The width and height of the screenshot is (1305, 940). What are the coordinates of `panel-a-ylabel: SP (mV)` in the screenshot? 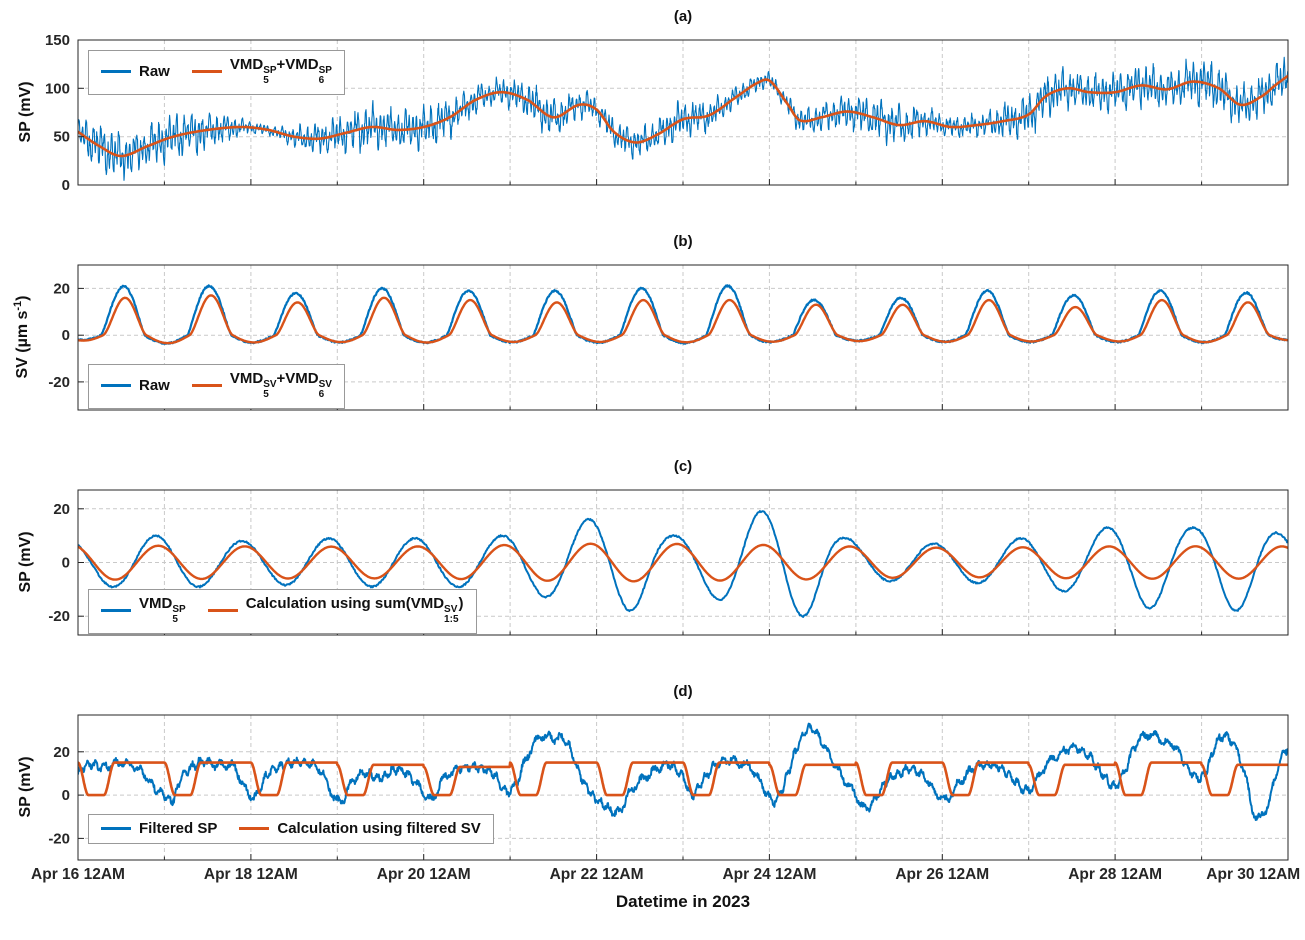 It's located at (25, 112).